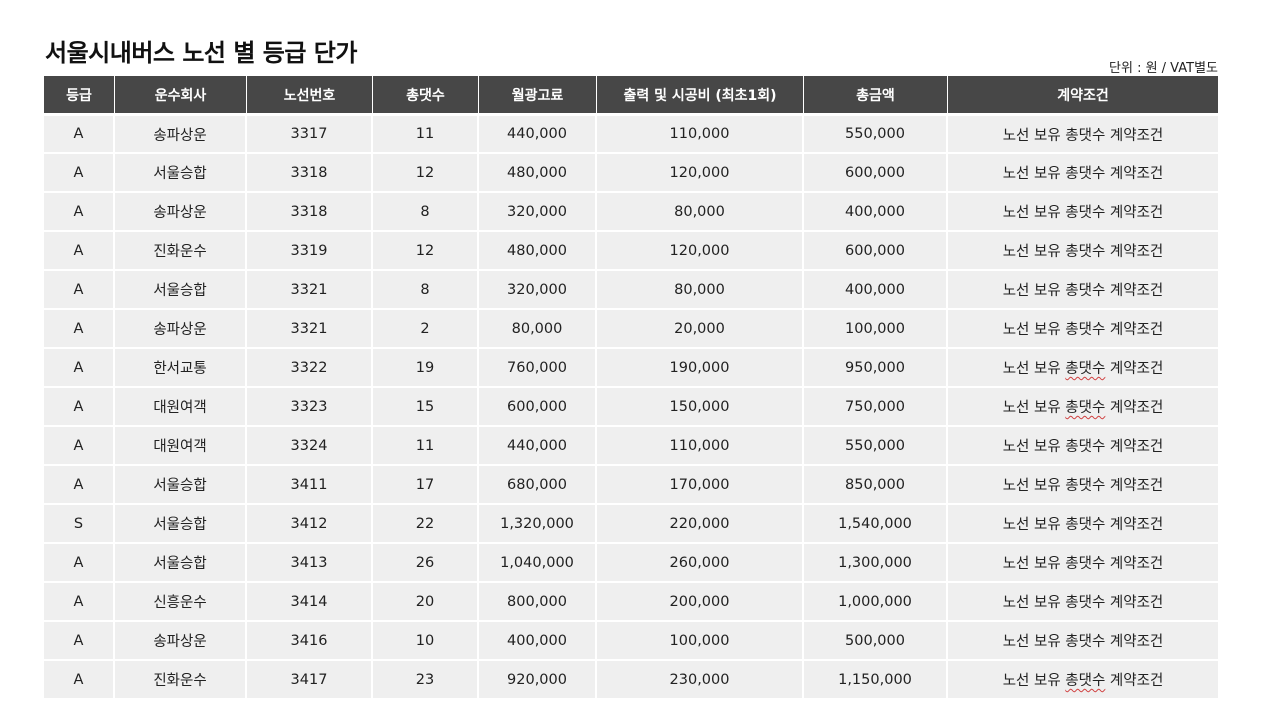 The width and height of the screenshot is (1263, 708). What do you see at coordinates (876, 327) in the screenshot?
I see `cell-total: 100,000` at bounding box center [876, 327].